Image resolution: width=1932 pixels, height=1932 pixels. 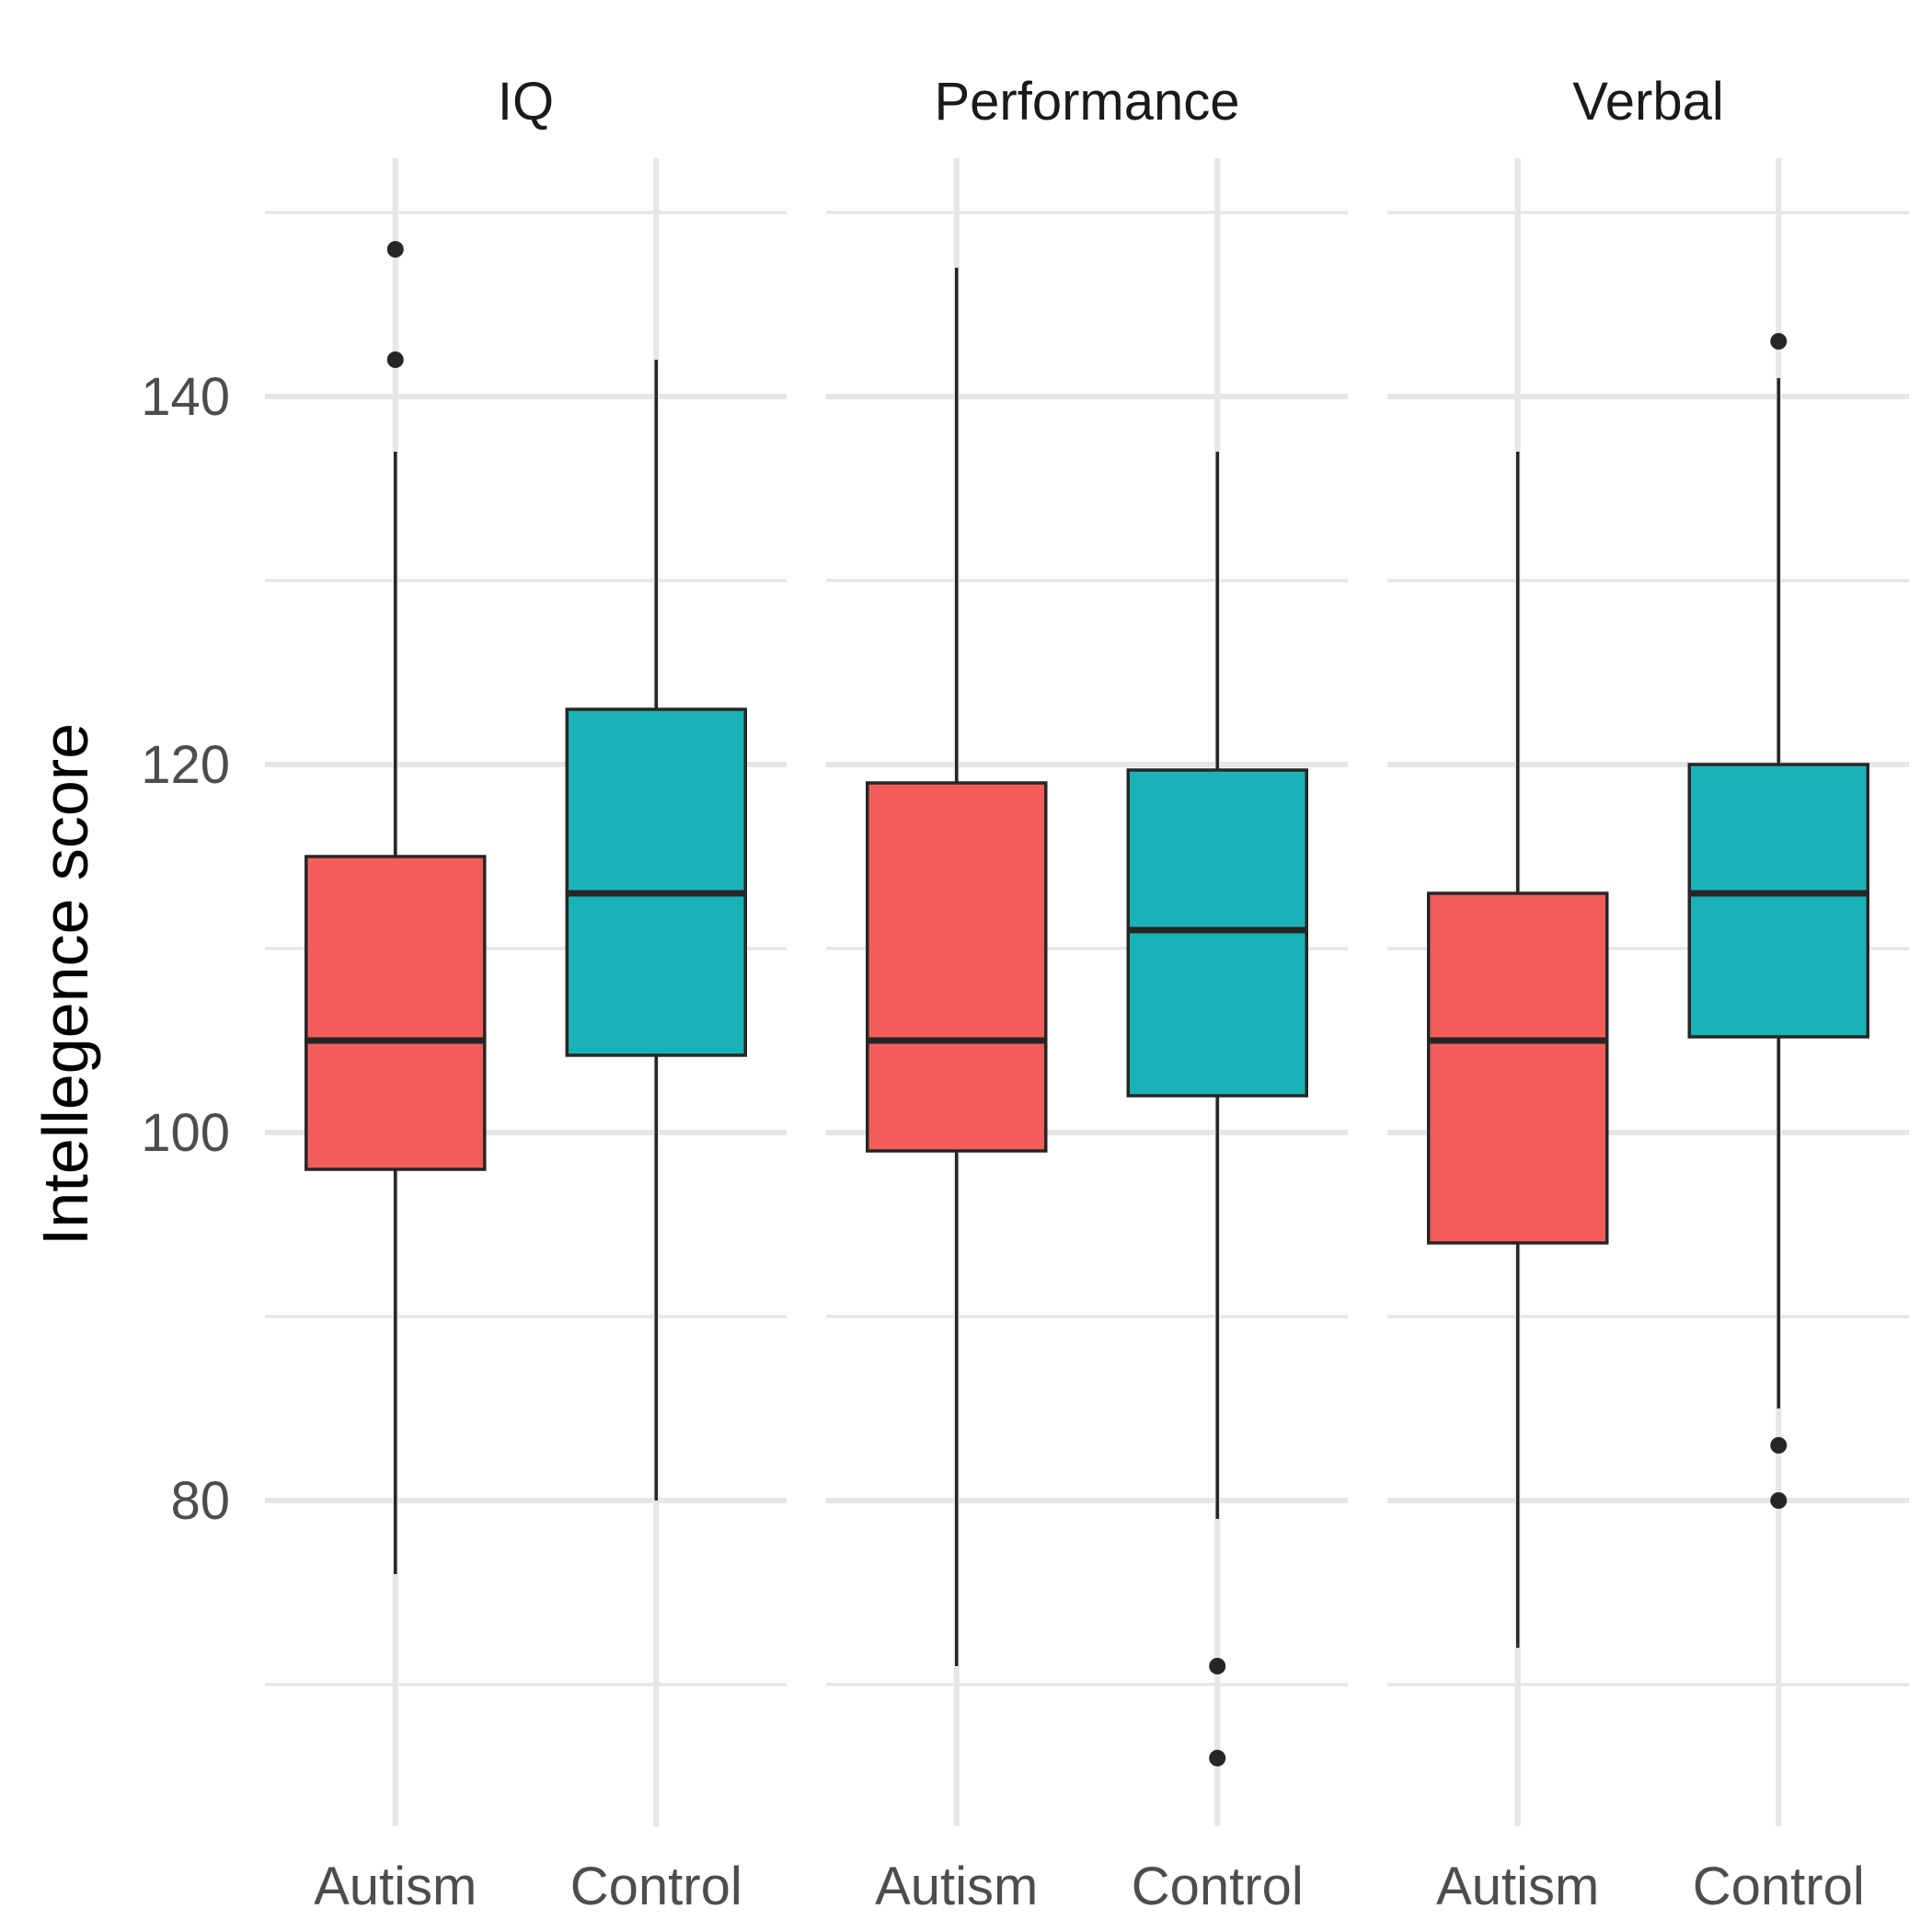 I want to click on facet-title-verbal: Verbal, so click(x=1647, y=102).